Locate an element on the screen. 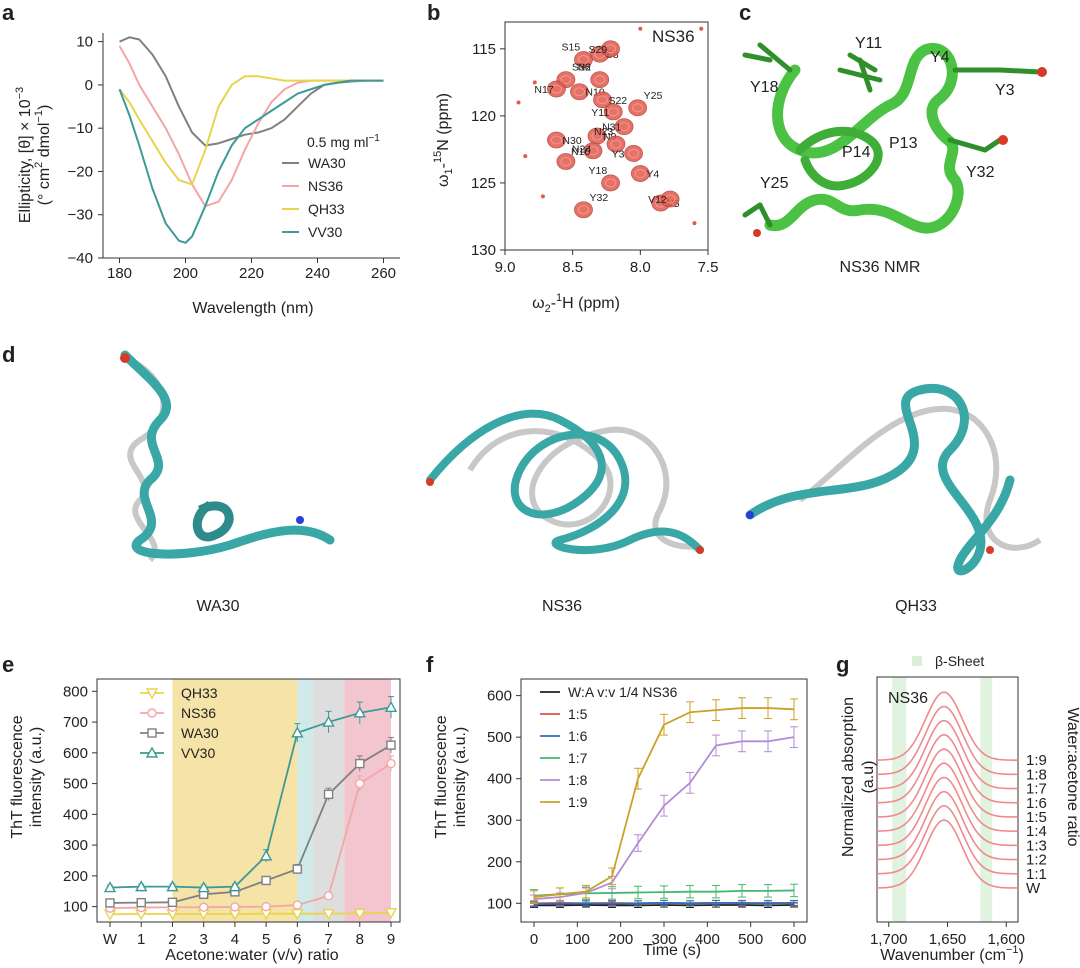 This screenshot has height=968, width=1080. structure-wa30: WA30 is located at coordinates (227, 482).